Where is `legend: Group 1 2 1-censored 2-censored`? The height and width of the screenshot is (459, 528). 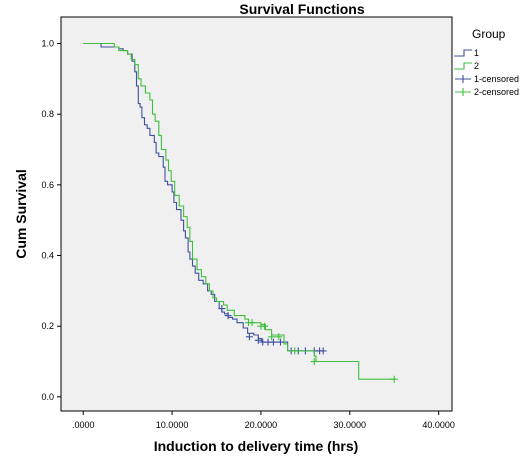
legend: Group 1 2 1-censored 2-censored is located at coordinates (486, 62).